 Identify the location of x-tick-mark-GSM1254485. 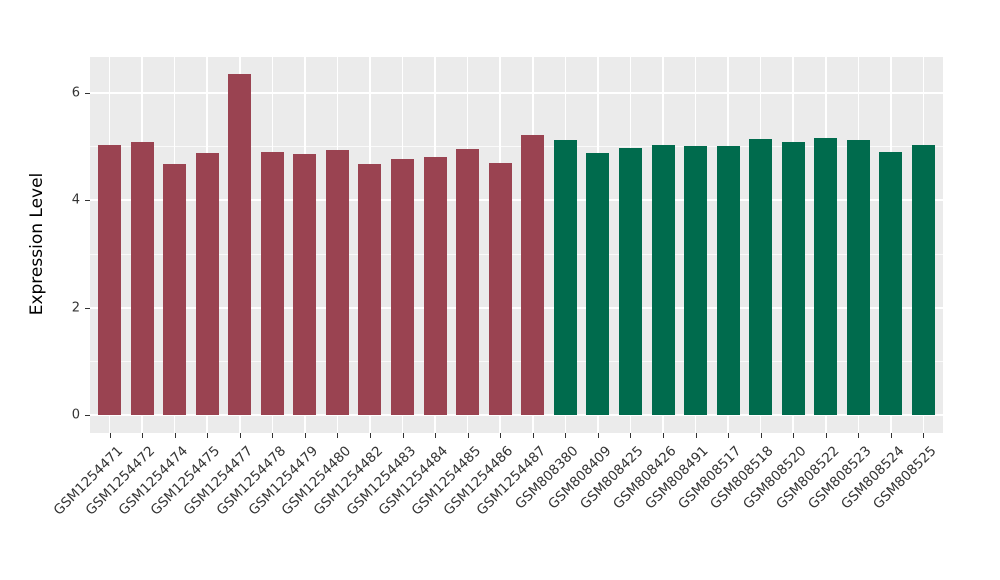
(468, 435).